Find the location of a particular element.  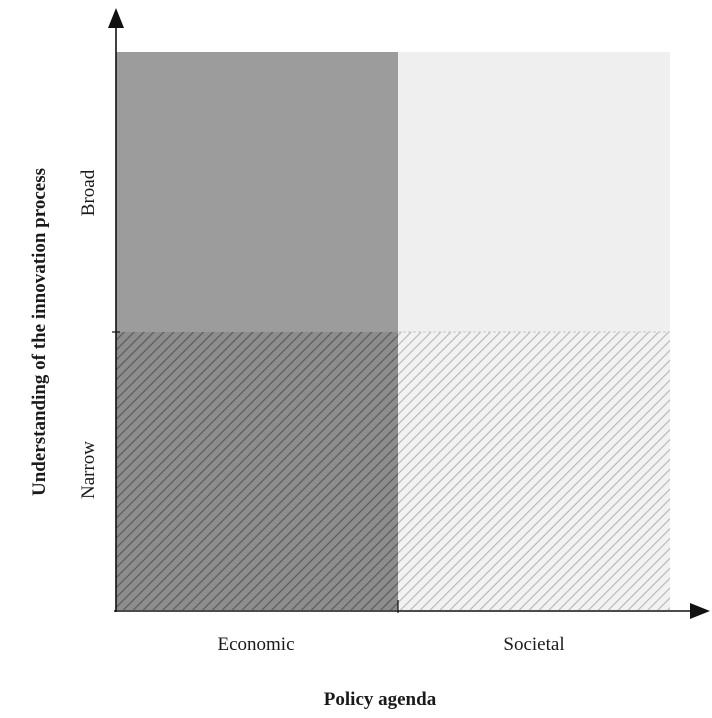

y-level-narrow: Narrow is located at coordinates (88, 470).